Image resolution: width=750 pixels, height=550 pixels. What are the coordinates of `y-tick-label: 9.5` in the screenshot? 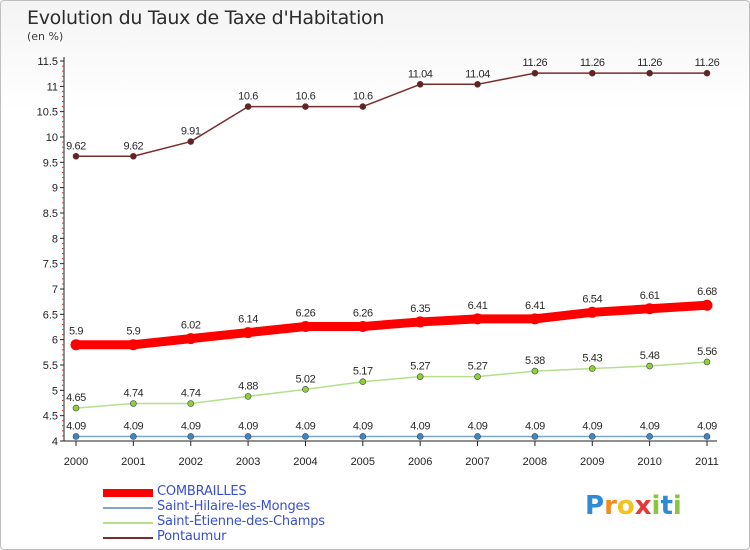 It's located at (50, 163).